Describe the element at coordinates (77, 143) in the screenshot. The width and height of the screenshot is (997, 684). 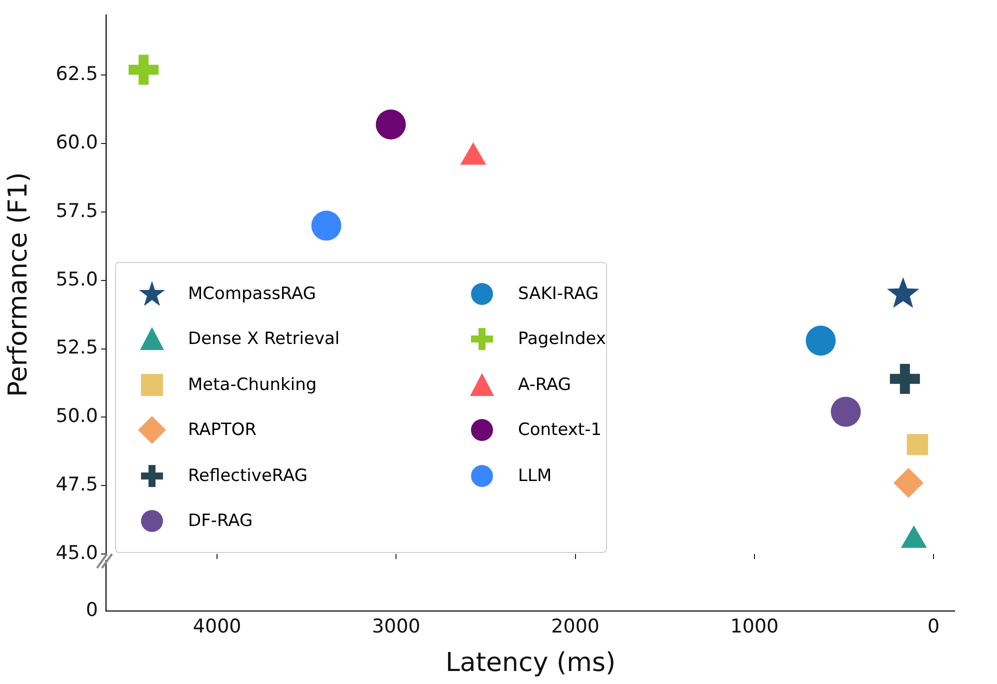
I see `y-tick-label: 60.0` at that location.